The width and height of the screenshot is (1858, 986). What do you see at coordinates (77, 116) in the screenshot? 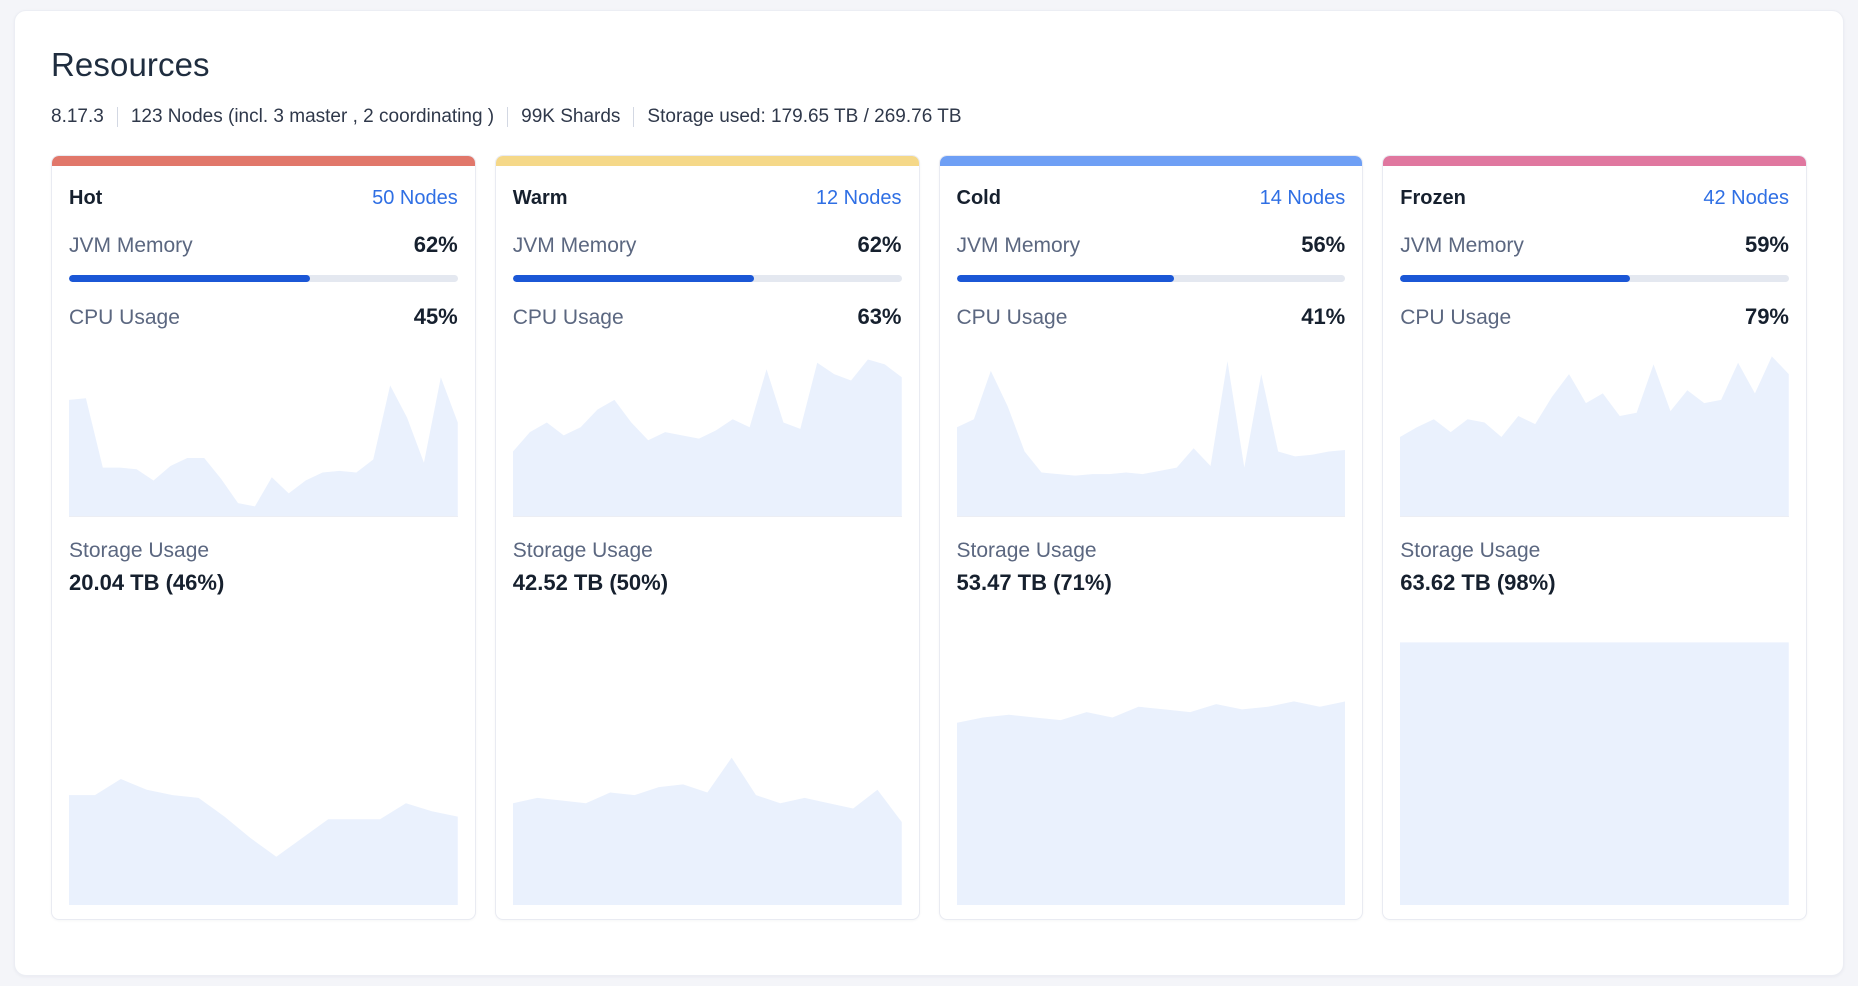
I see `meta-version: 8.17.3` at bounding box center [77, 116].